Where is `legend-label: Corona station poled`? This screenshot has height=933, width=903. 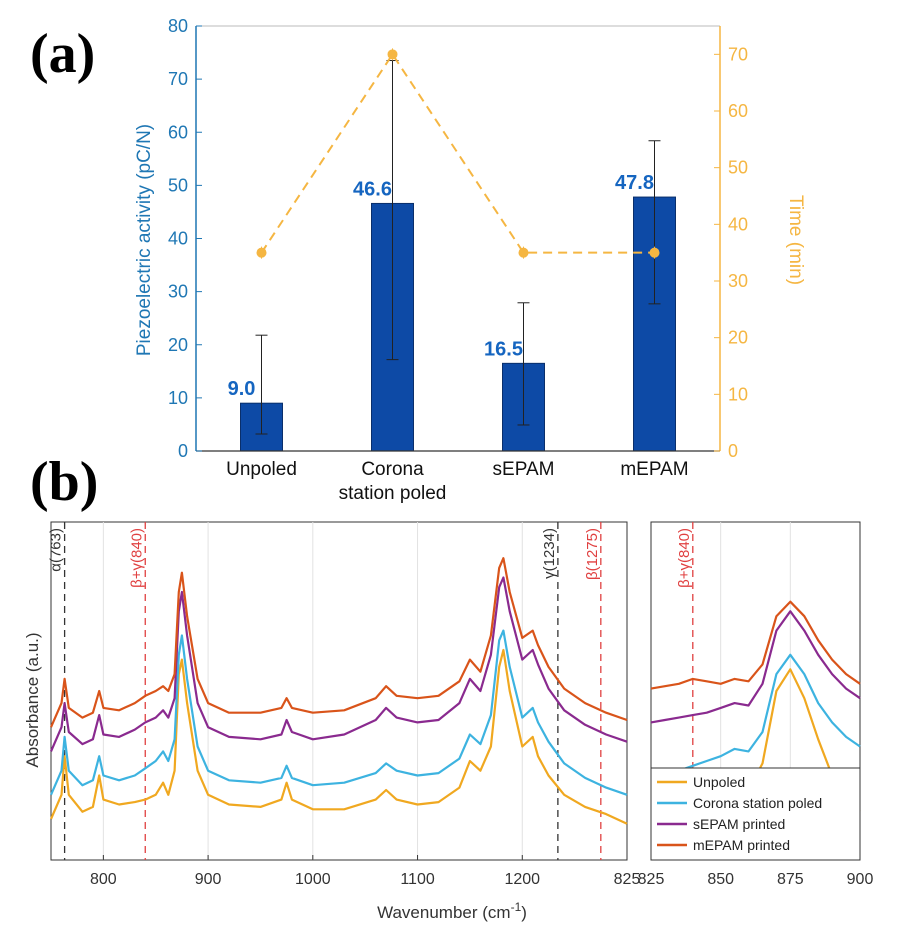 legend-label: Corona station poled is located at coordinates (757, 803).